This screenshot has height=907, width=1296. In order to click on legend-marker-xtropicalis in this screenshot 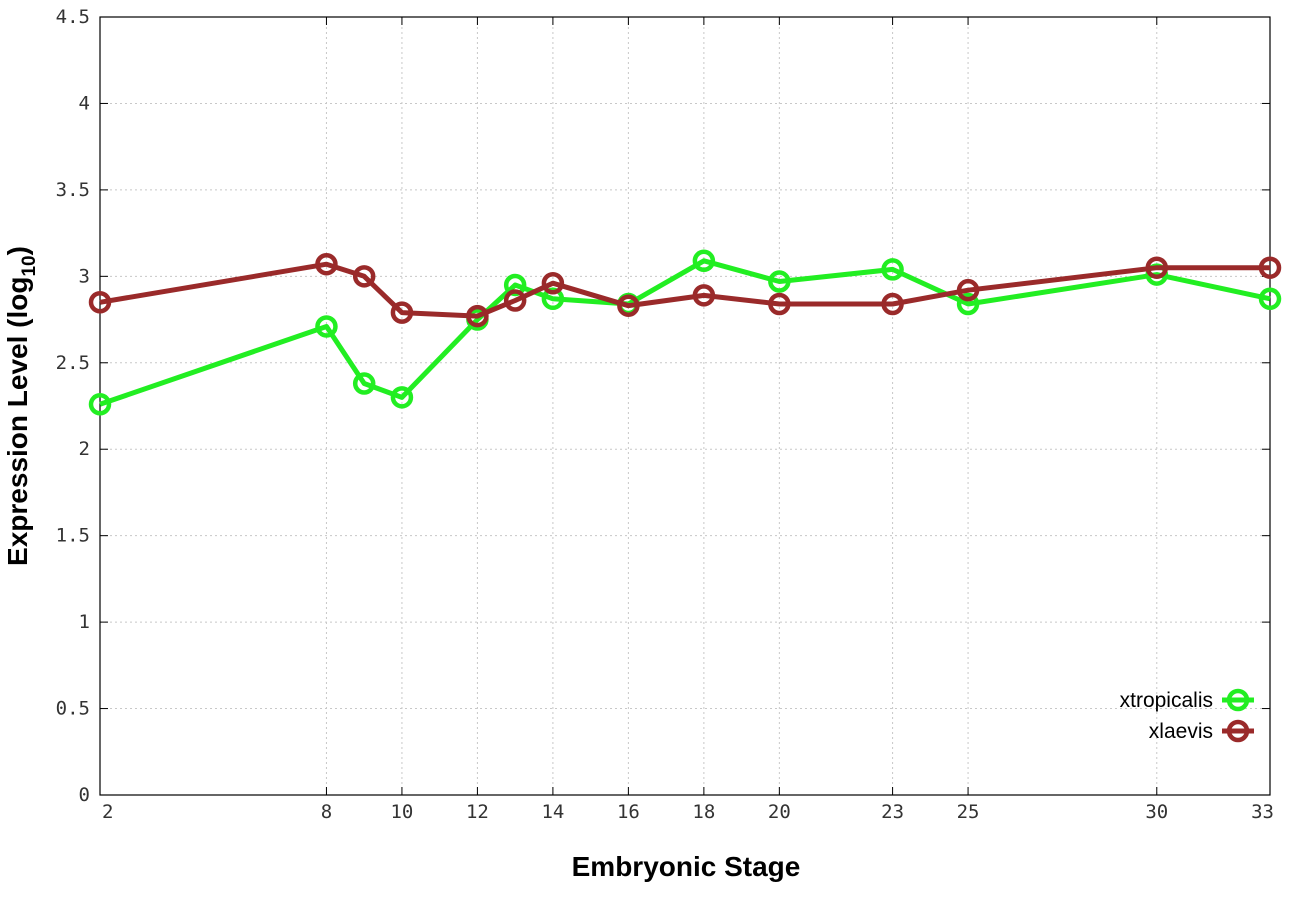, I will do `click(1238, 700)`.